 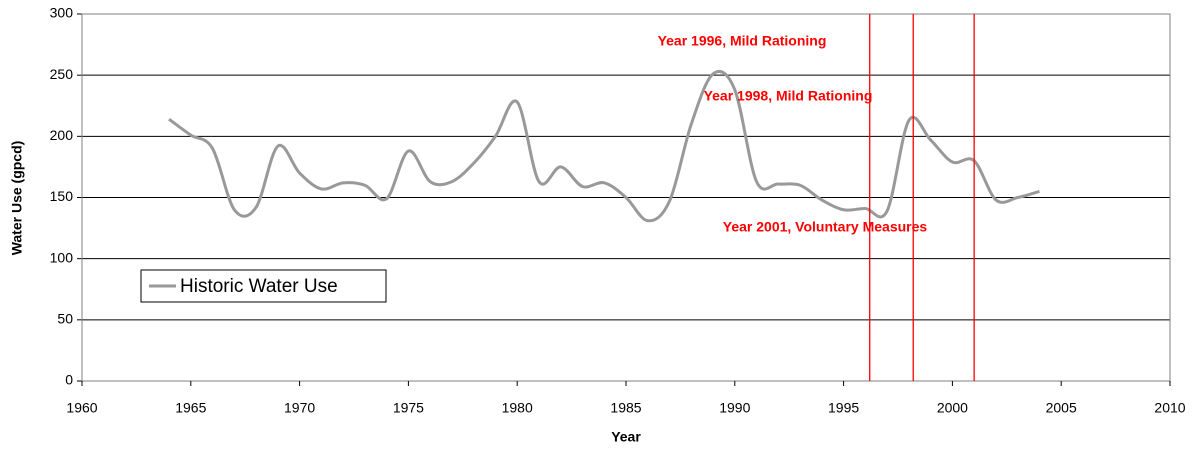 What do you see at coordinates (788, 96) in the screenshot?
I see `annotation: Year 1998, Mild Rationing` at bounding box center [788, 96].